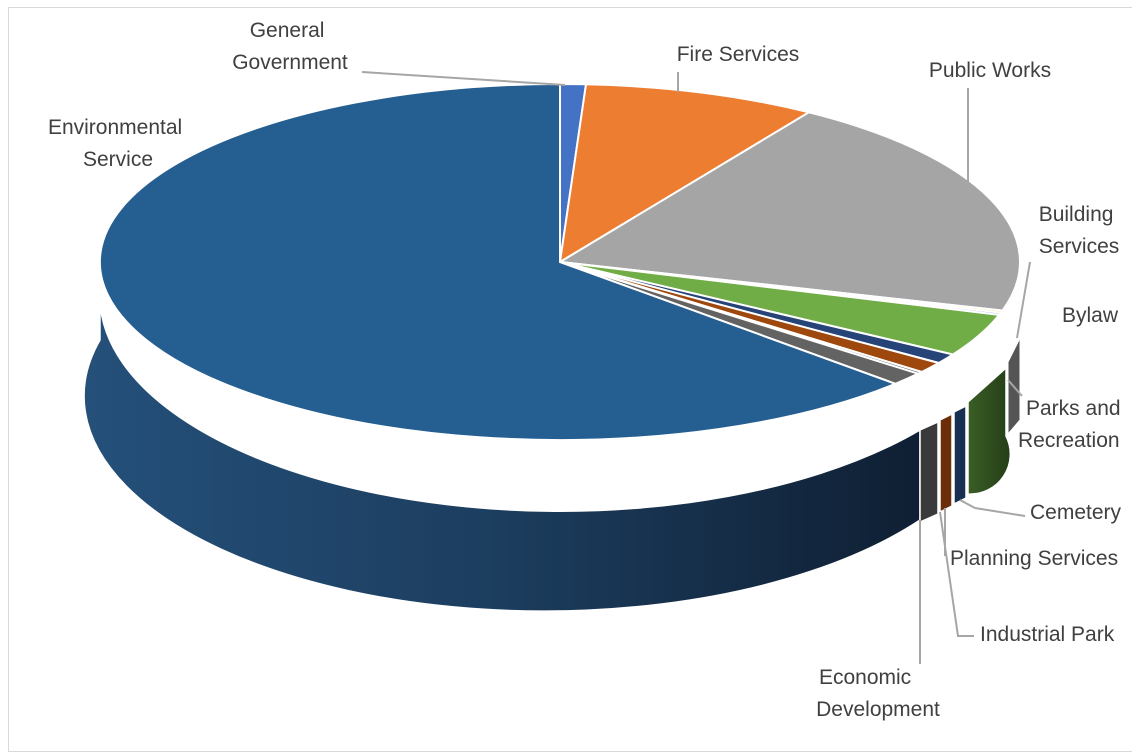 The width and height of the screenshot is (1132, 752). I want to click on label-cemetery: Cemetery, so click(1076, 512).